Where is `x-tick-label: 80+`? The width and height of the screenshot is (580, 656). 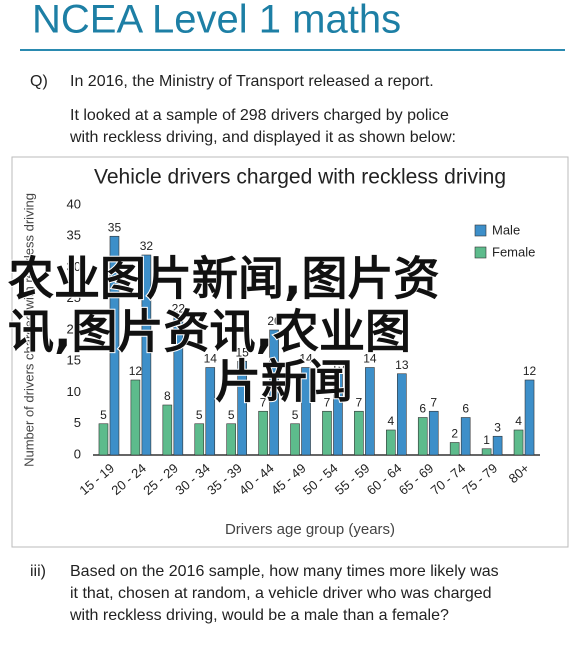 x-tick-label: 80+ is located at coordinates (519, 473).